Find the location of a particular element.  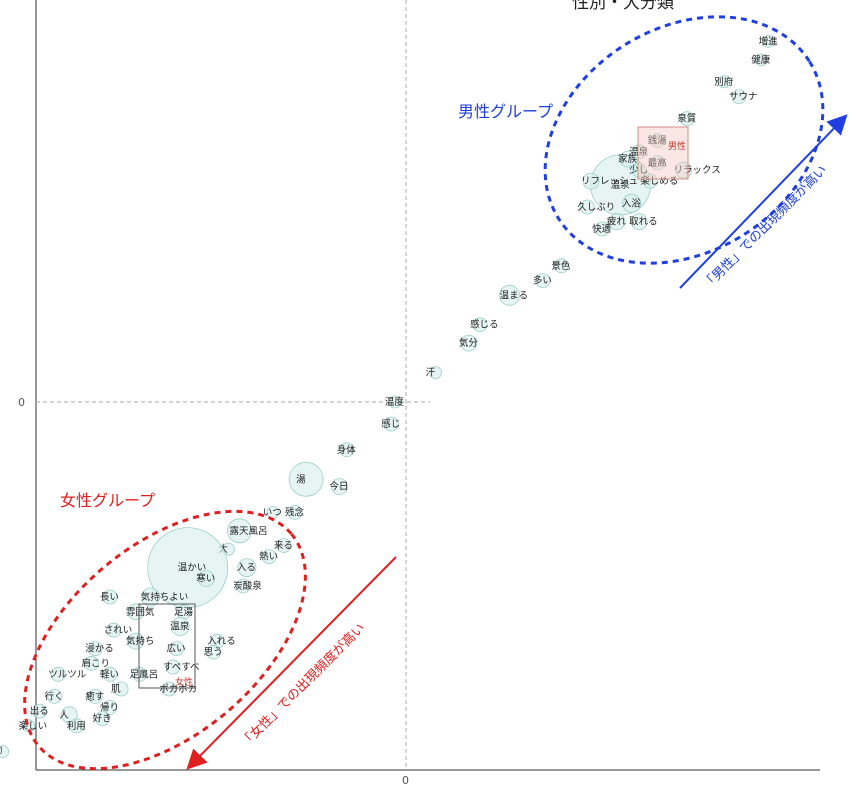

point-label: 好き is located at coordinates (102, 719).